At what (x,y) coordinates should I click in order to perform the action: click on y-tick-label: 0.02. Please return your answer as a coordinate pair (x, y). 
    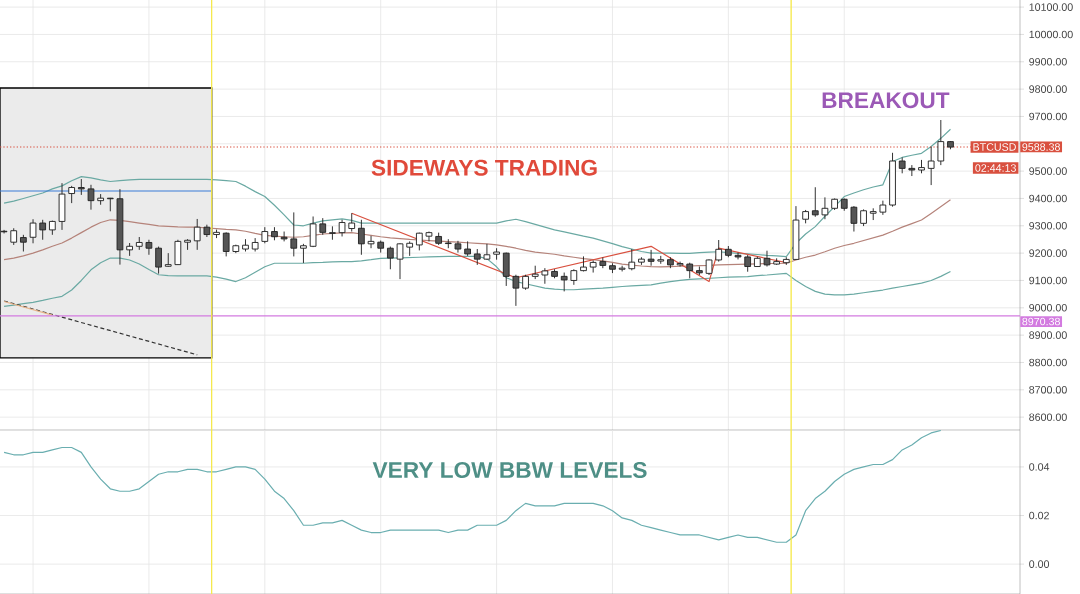
    Looking at the image, I should click on (1039, 515).